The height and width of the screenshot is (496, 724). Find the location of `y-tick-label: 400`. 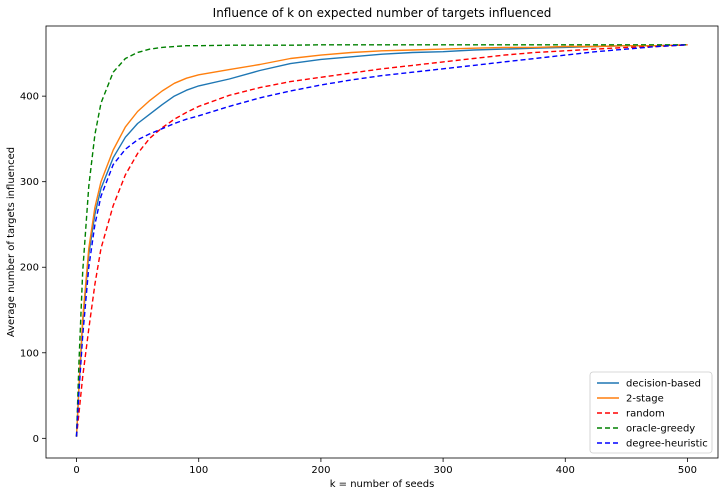

y-tick-label: 400 is located at coordinates (29, 97).